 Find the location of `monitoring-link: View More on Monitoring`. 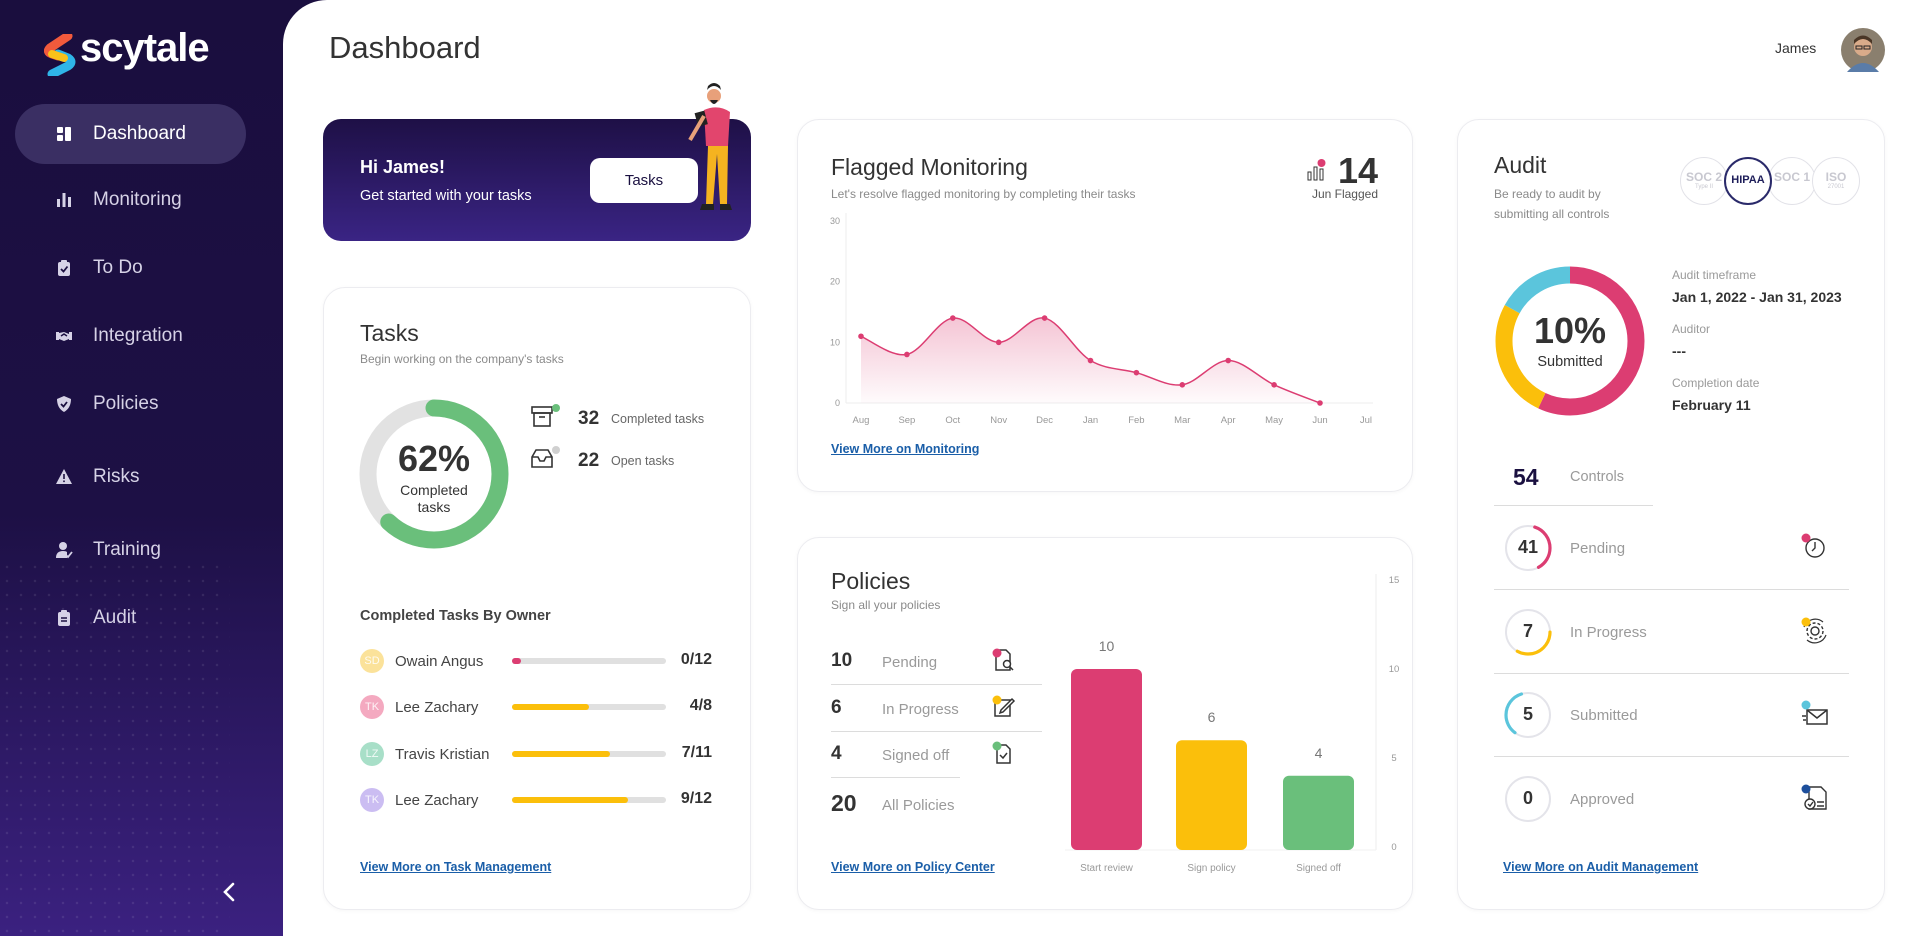

monitoring-link: View More on Monitoring is located at coordinates (905, 449).